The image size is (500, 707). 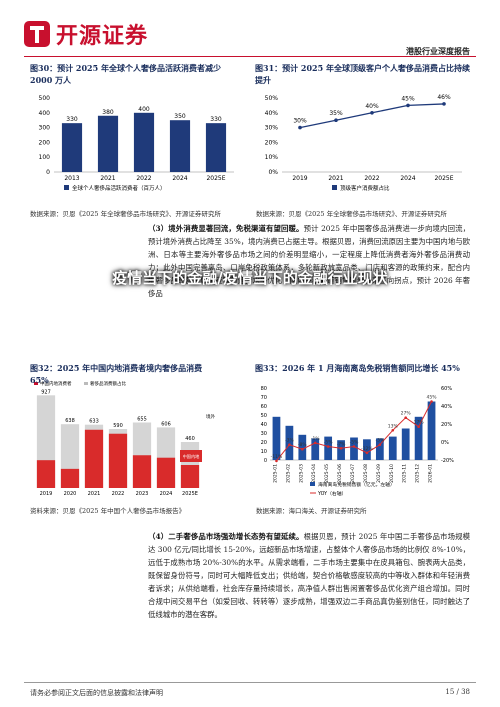 I want to click on fig30-bar-label: 400, so click(x=144, y=109).